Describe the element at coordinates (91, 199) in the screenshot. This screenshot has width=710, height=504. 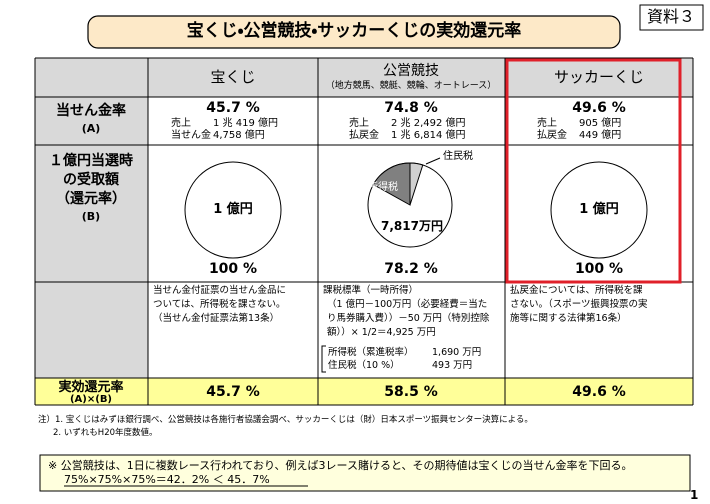
I see `row-label: （還元率）` at that location.